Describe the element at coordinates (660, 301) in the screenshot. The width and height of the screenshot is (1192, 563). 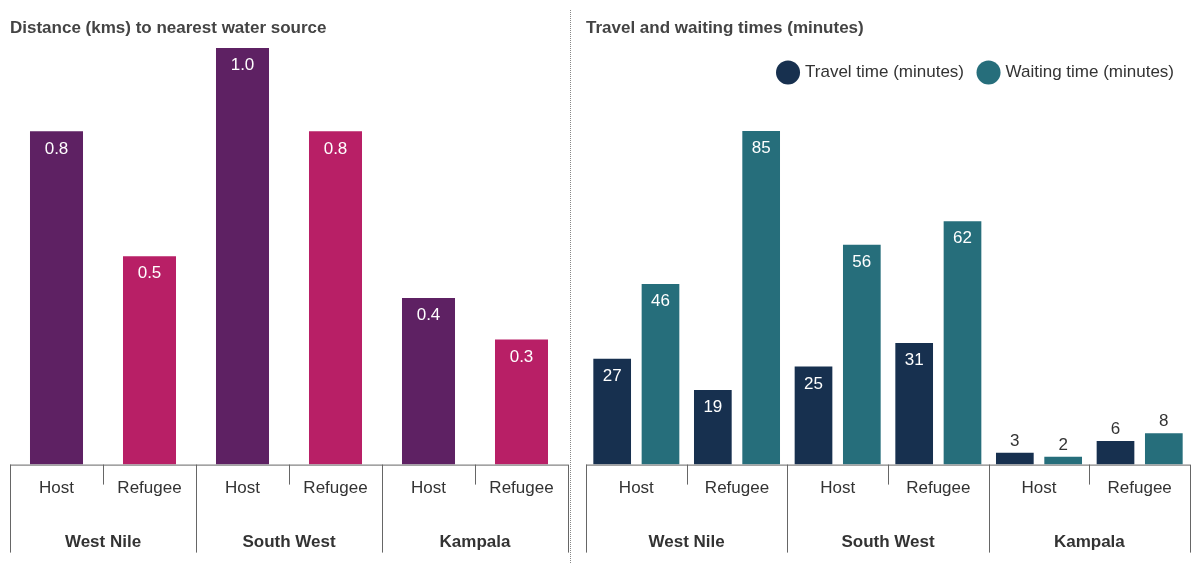
I see `data-label: 46` at that location.